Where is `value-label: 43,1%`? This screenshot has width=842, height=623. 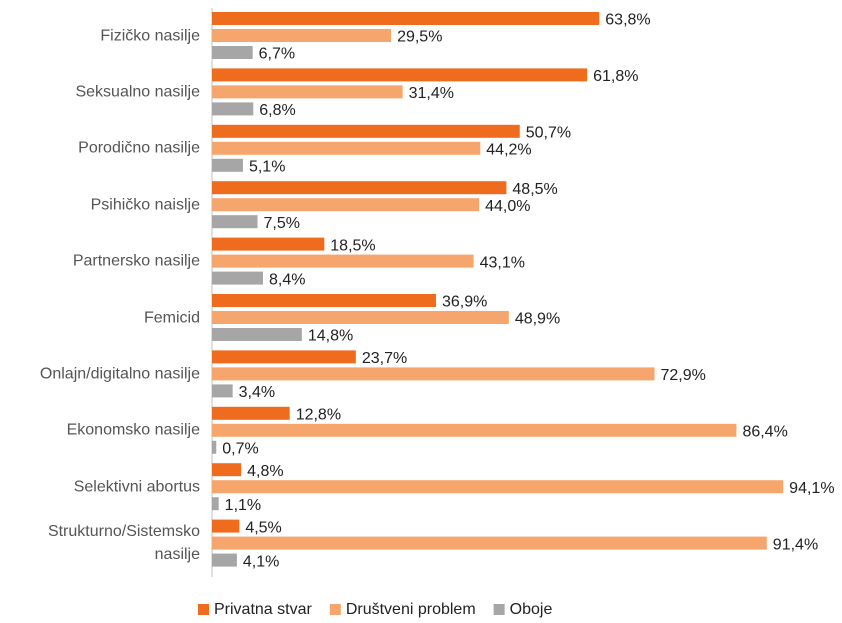
value-label: 43,1% is located at coordinates (502, 262).